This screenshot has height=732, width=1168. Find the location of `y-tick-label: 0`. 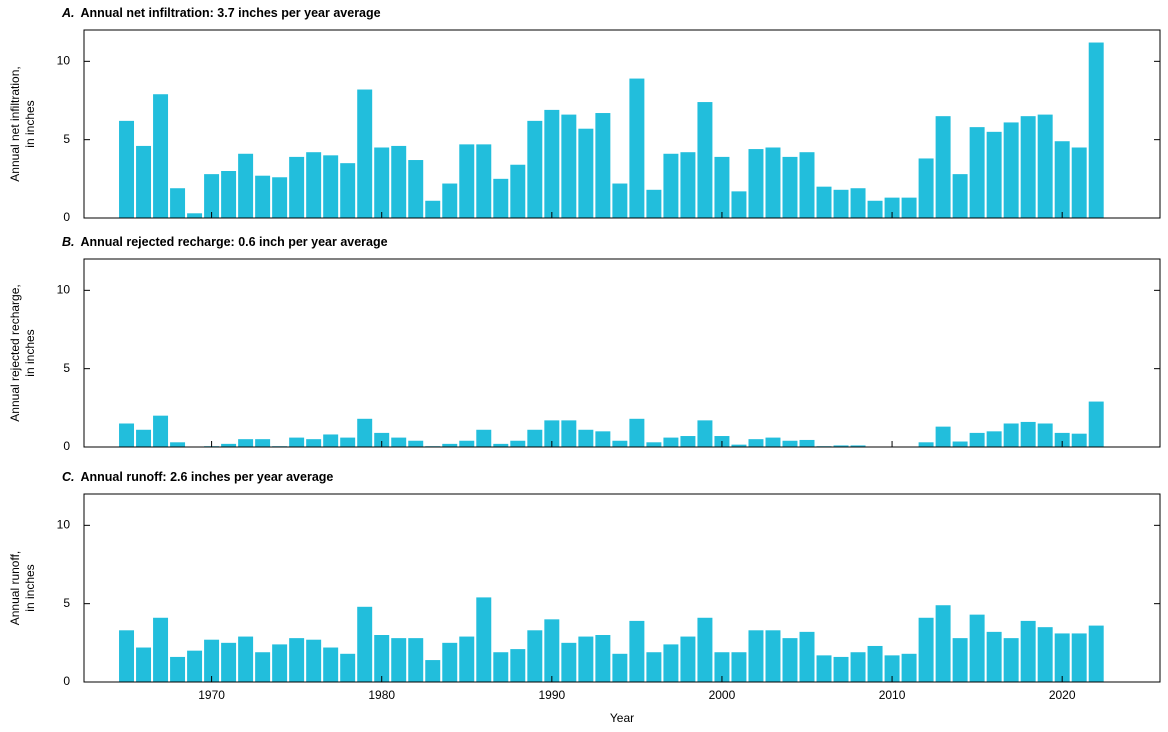

y-tick-label: 0 is located at coordinates (66, 681).